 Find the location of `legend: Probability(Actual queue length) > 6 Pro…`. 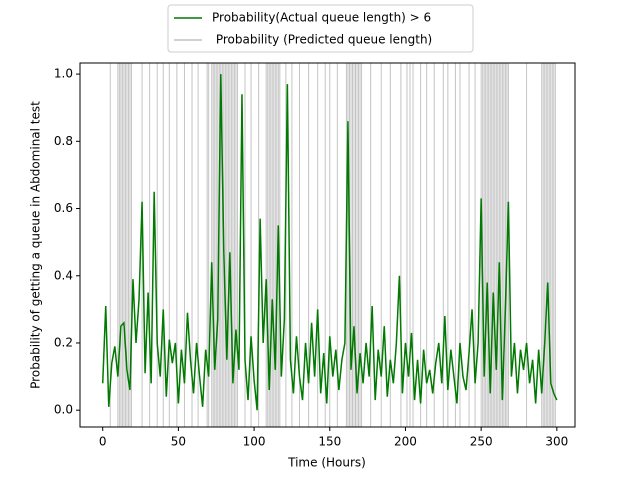

legend: Probability(Actual queue length) > 6 Pro… is located at coordinates (320, 28).